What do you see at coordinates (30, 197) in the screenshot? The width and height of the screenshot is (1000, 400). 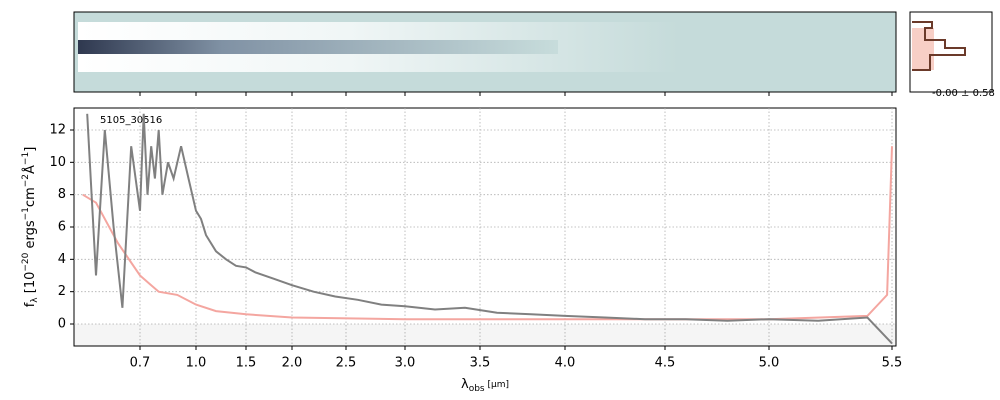 I see `y-label-part: cm` at bounding box center [30, 197].